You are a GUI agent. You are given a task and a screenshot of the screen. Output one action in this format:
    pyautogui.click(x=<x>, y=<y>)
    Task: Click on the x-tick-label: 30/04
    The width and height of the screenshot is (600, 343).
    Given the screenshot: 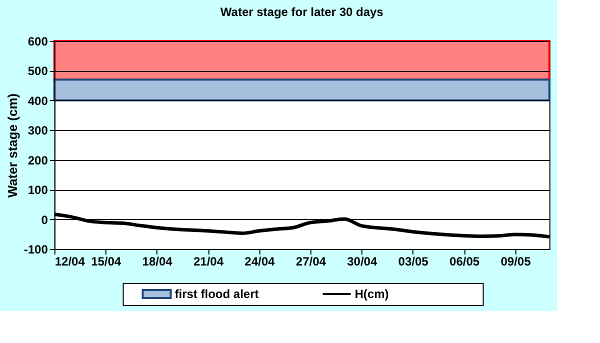 What is the action you would take?
    pyautogui.click(x=362, y=261)
    